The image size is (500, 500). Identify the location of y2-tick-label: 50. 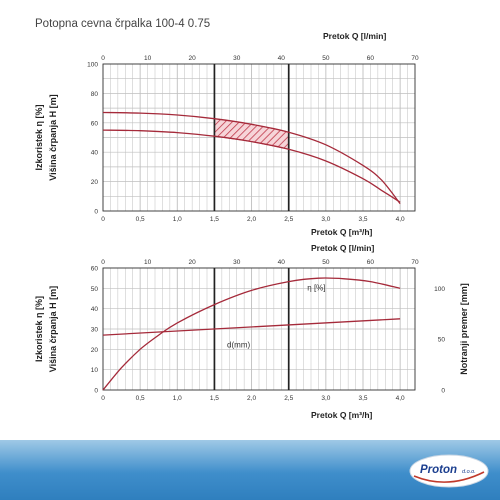
(442, 340).